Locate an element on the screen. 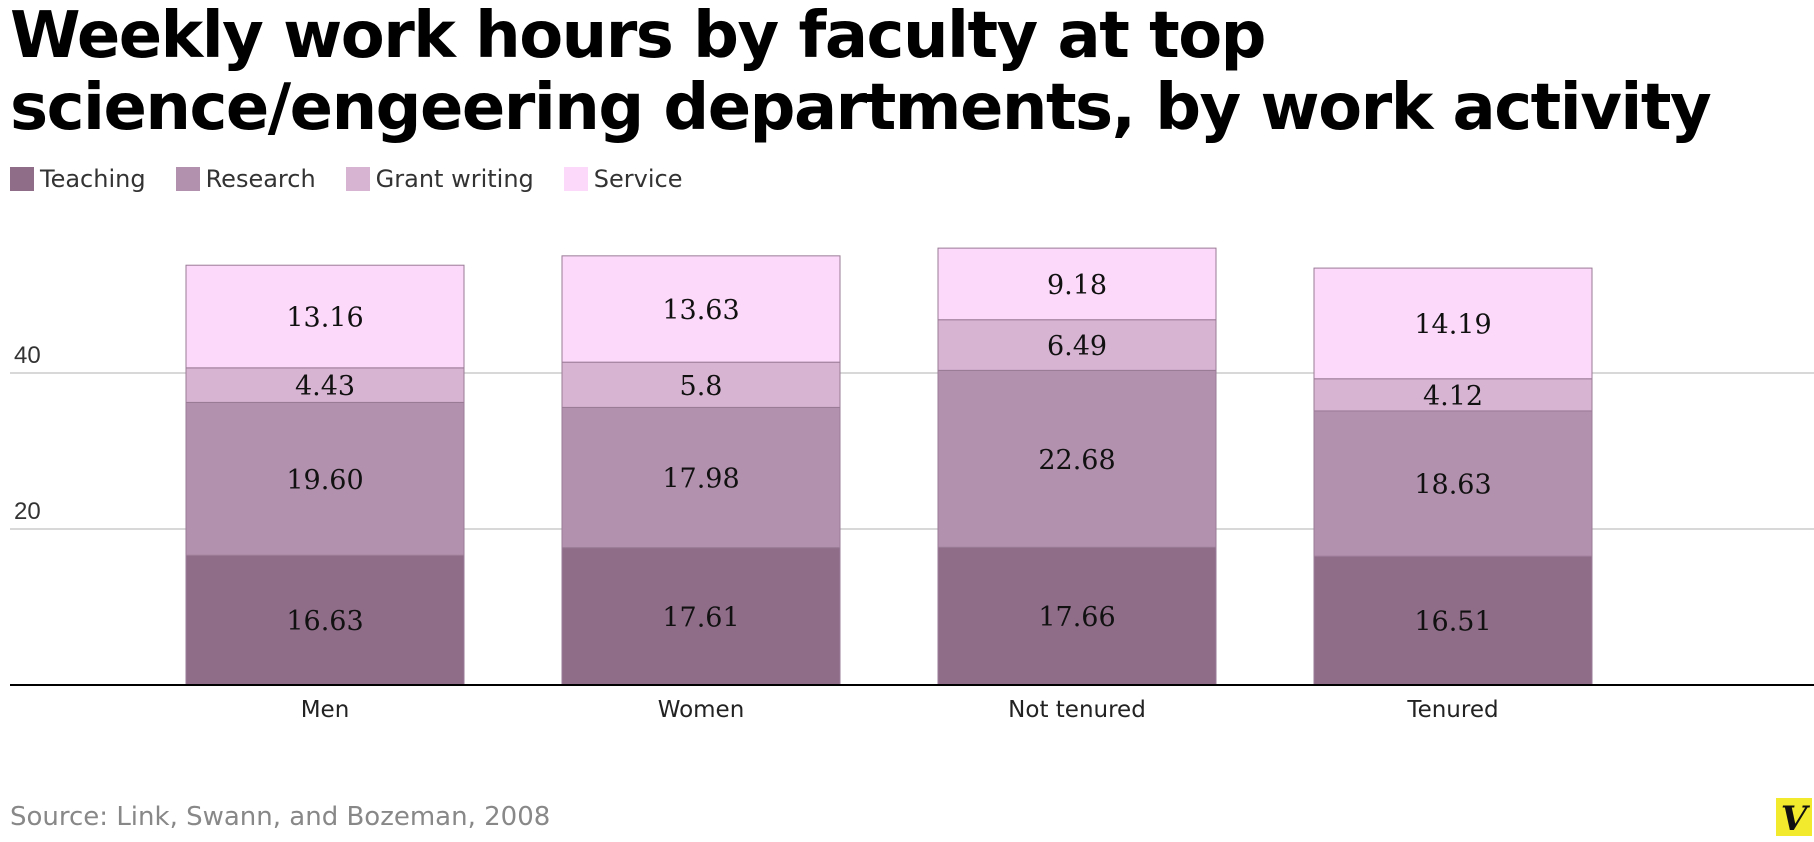  x-category-label-2: Not tenured is located at coordinates (1077, 710).